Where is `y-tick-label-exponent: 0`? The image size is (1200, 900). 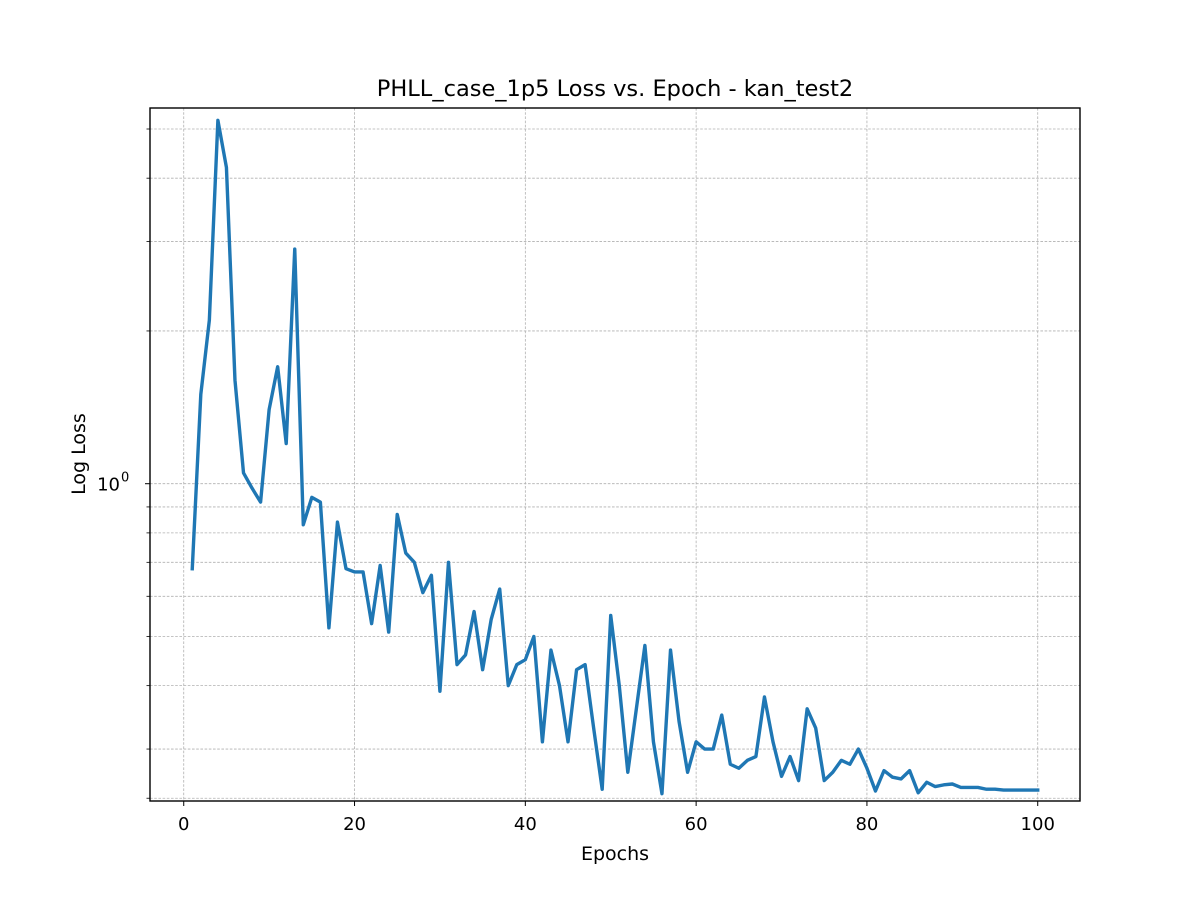 y-tick-label-exponent: 0 is located at coordinates (125, 478).